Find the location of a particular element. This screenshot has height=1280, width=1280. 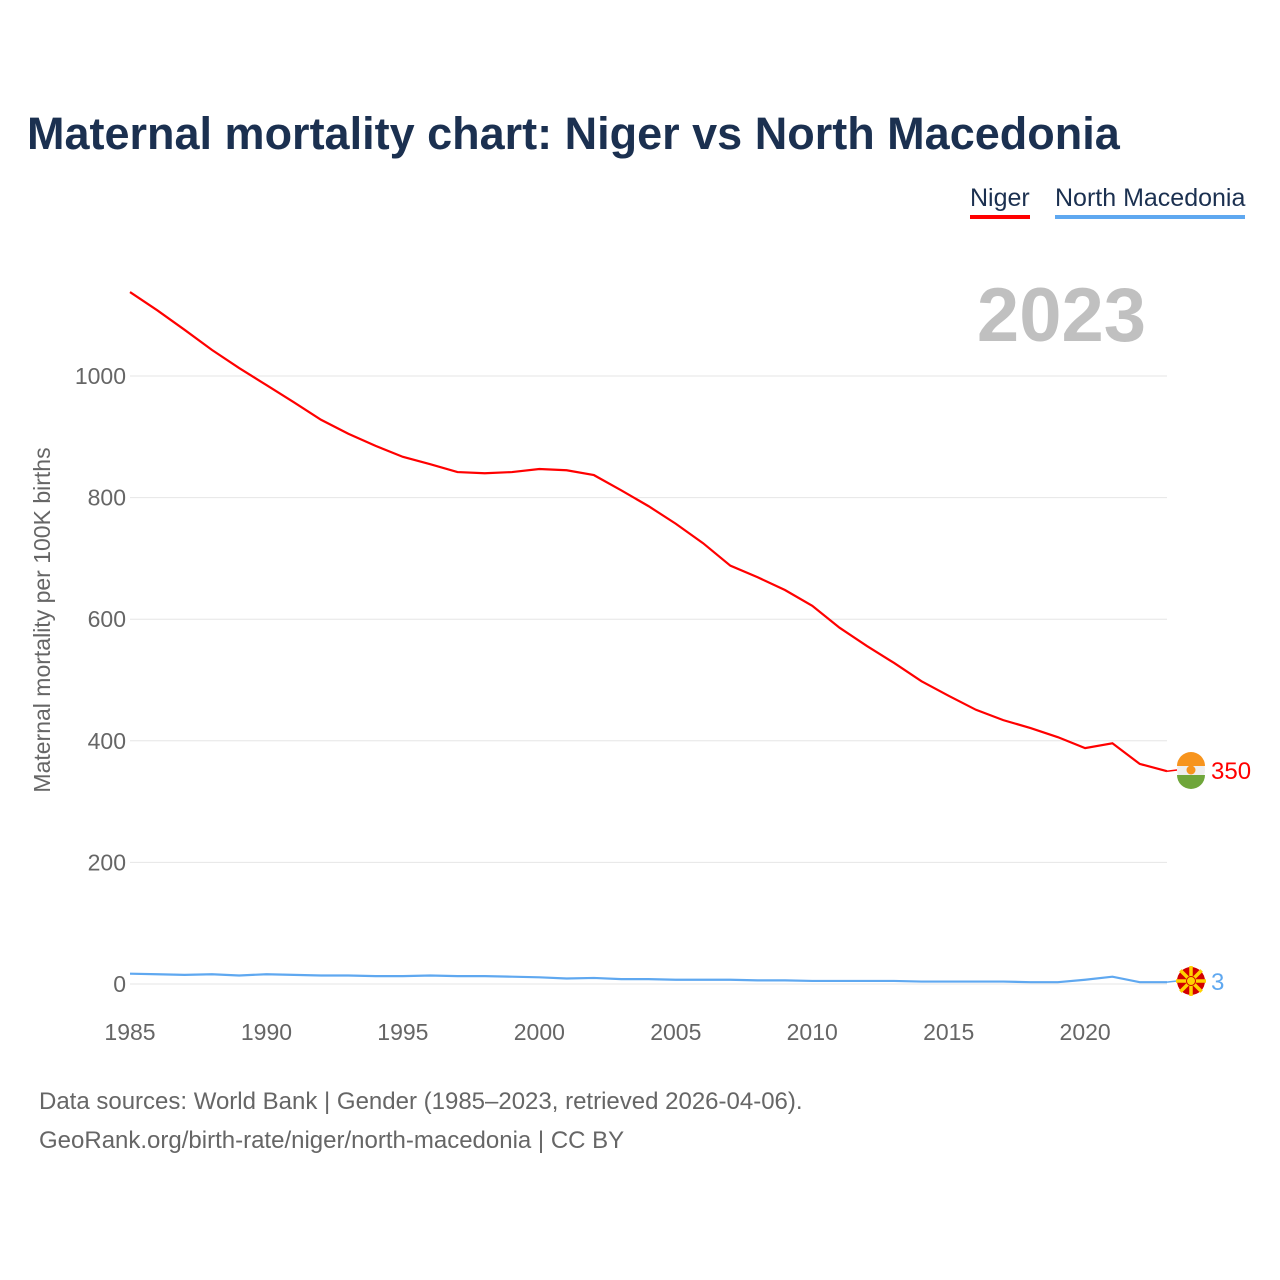

y-axis-label: Maternal mortality per 100K births is located at coordinates (42, 619).